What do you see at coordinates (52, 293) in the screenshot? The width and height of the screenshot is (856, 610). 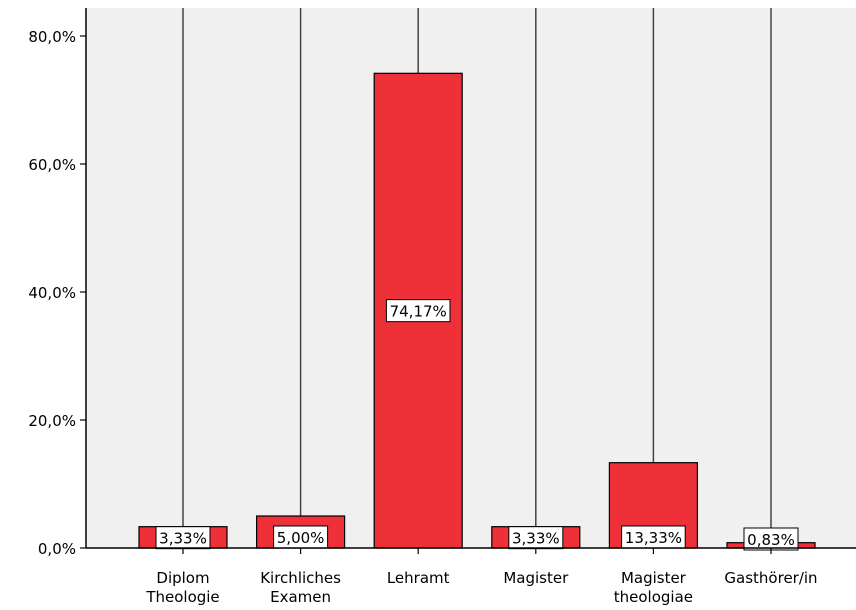 I see `y-tick-label: 40,0%` at bounding box center [52, 293].